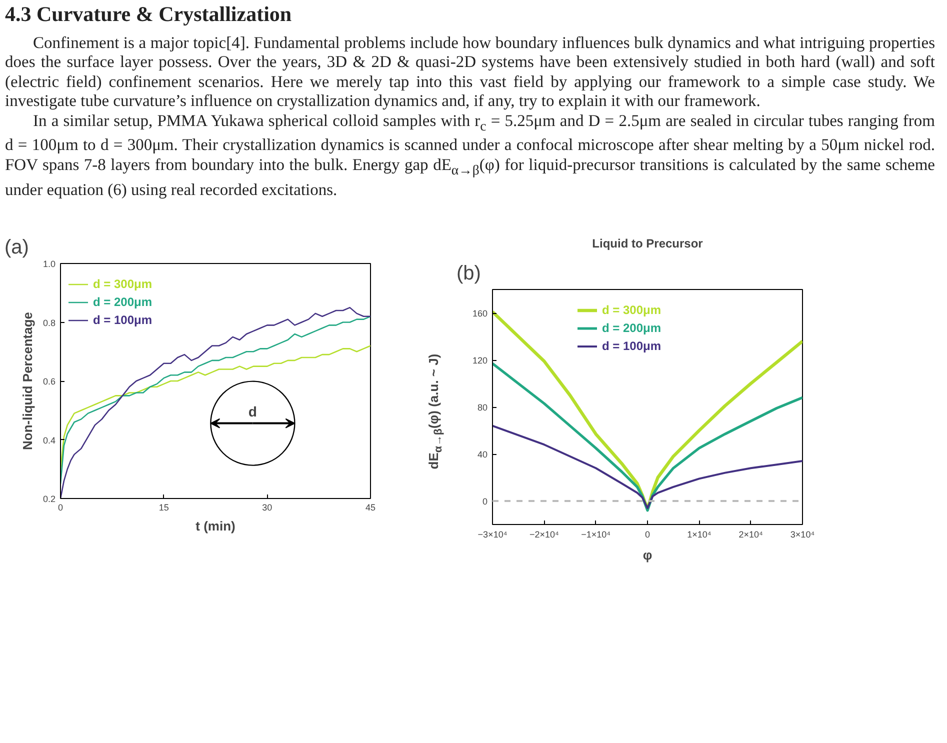 The height and width of the screenshot is (743, 947). I want to click on x-tick-label: 2×10⁴, so click(751, 535).